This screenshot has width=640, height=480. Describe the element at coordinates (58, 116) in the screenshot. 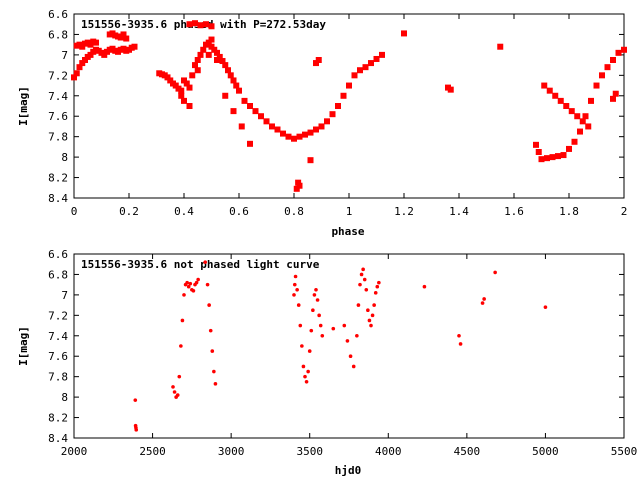

I see `y-tick-label: 7.6` at that location.